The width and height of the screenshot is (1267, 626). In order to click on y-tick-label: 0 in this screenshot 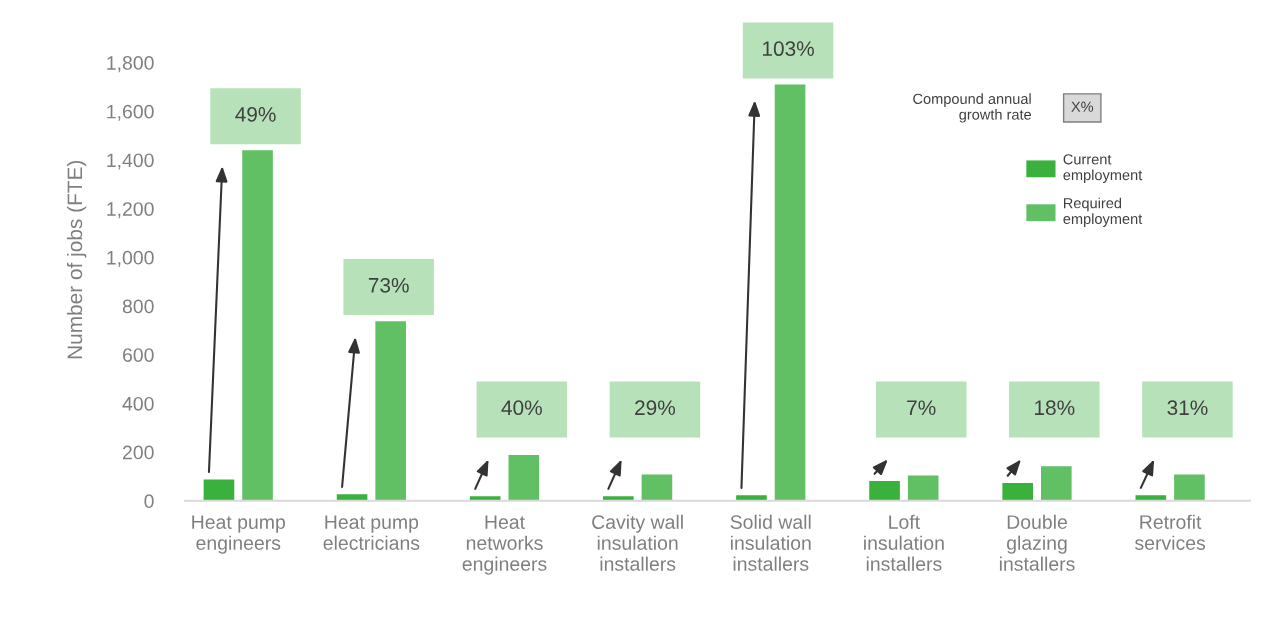, I will do `click(149, 501)`.